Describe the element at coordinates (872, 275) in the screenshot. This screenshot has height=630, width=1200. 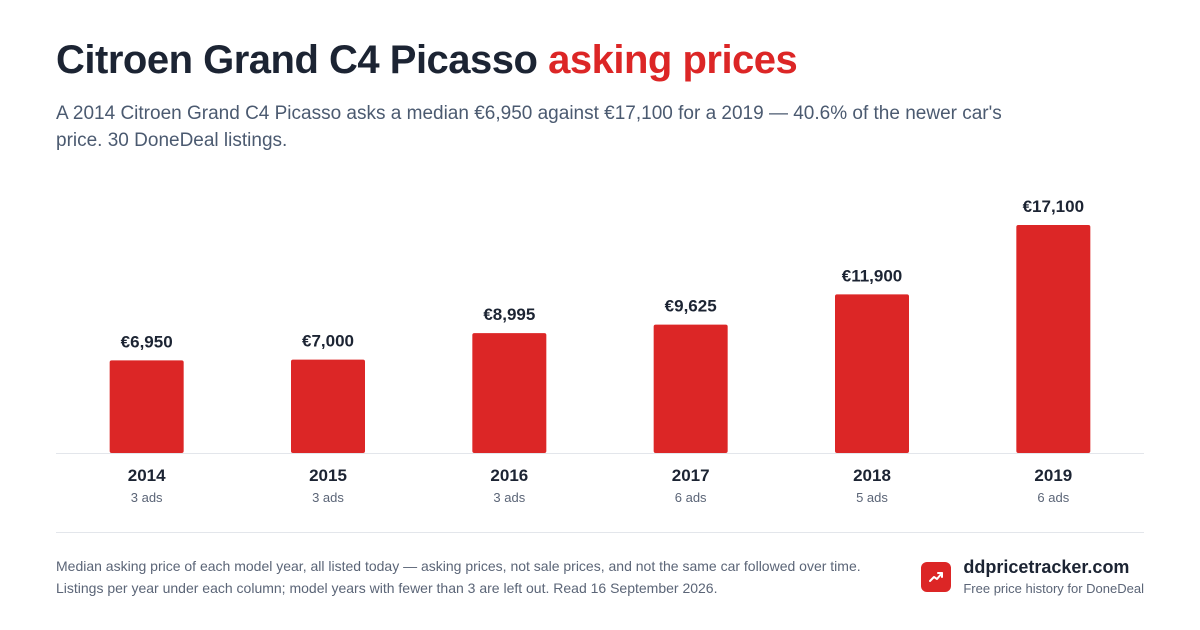
I see `value-label-2018: €11,900` at that location.